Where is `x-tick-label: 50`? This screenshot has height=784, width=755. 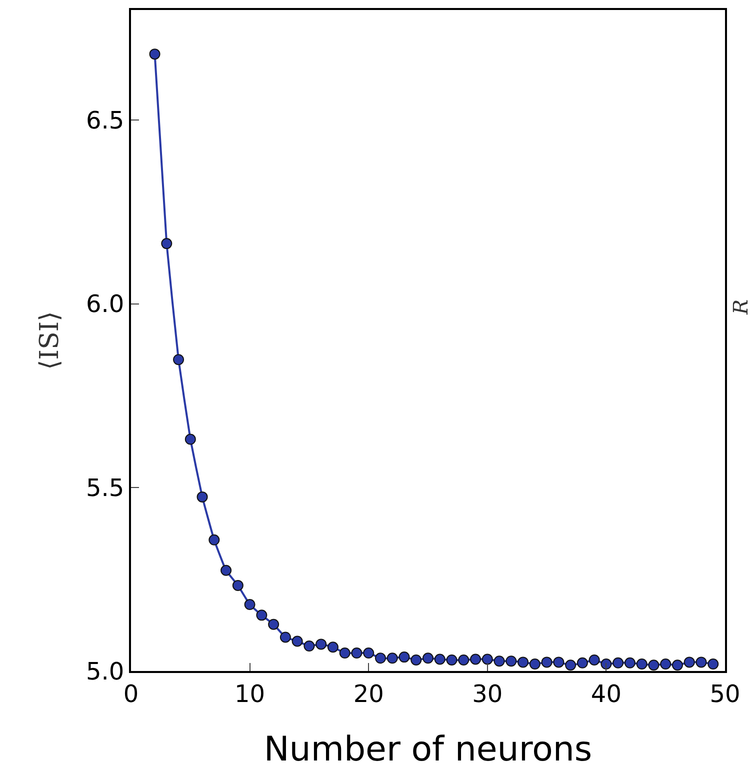 x-tick-label: 50 is located at coordinates (725, 694).